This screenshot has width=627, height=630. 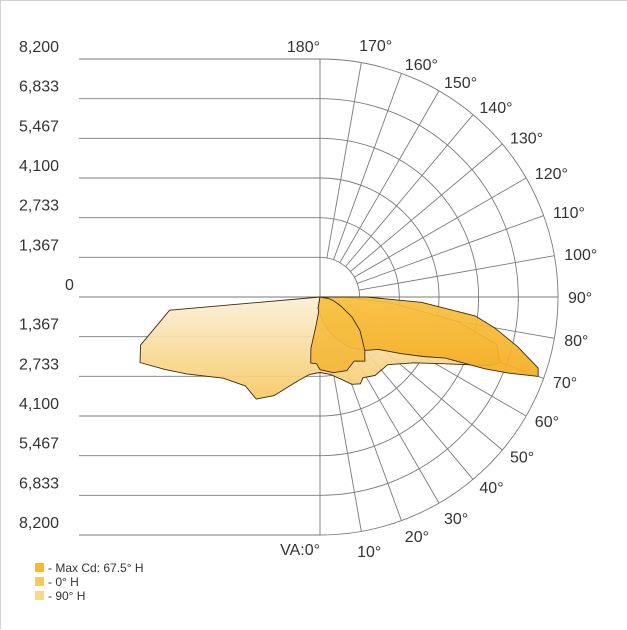 What do you see at coordinates (547, 422) in the screenshot?
I see `angle-label-60: 60°` at bounding box center [547, 422].